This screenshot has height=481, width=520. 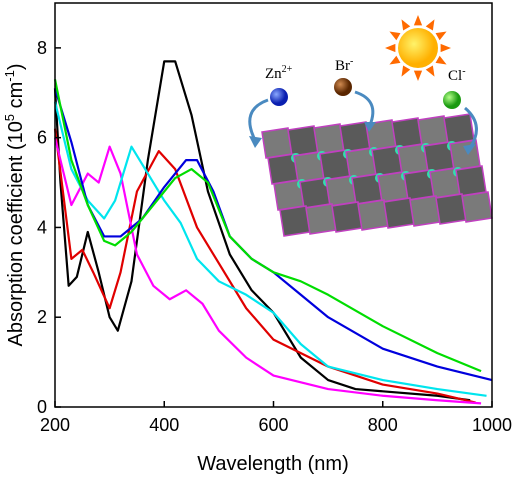 What do you see at coordinates (383, 425) in the screenshot?
I see `x-tick-label: 800` at bounding box center [383, 425].